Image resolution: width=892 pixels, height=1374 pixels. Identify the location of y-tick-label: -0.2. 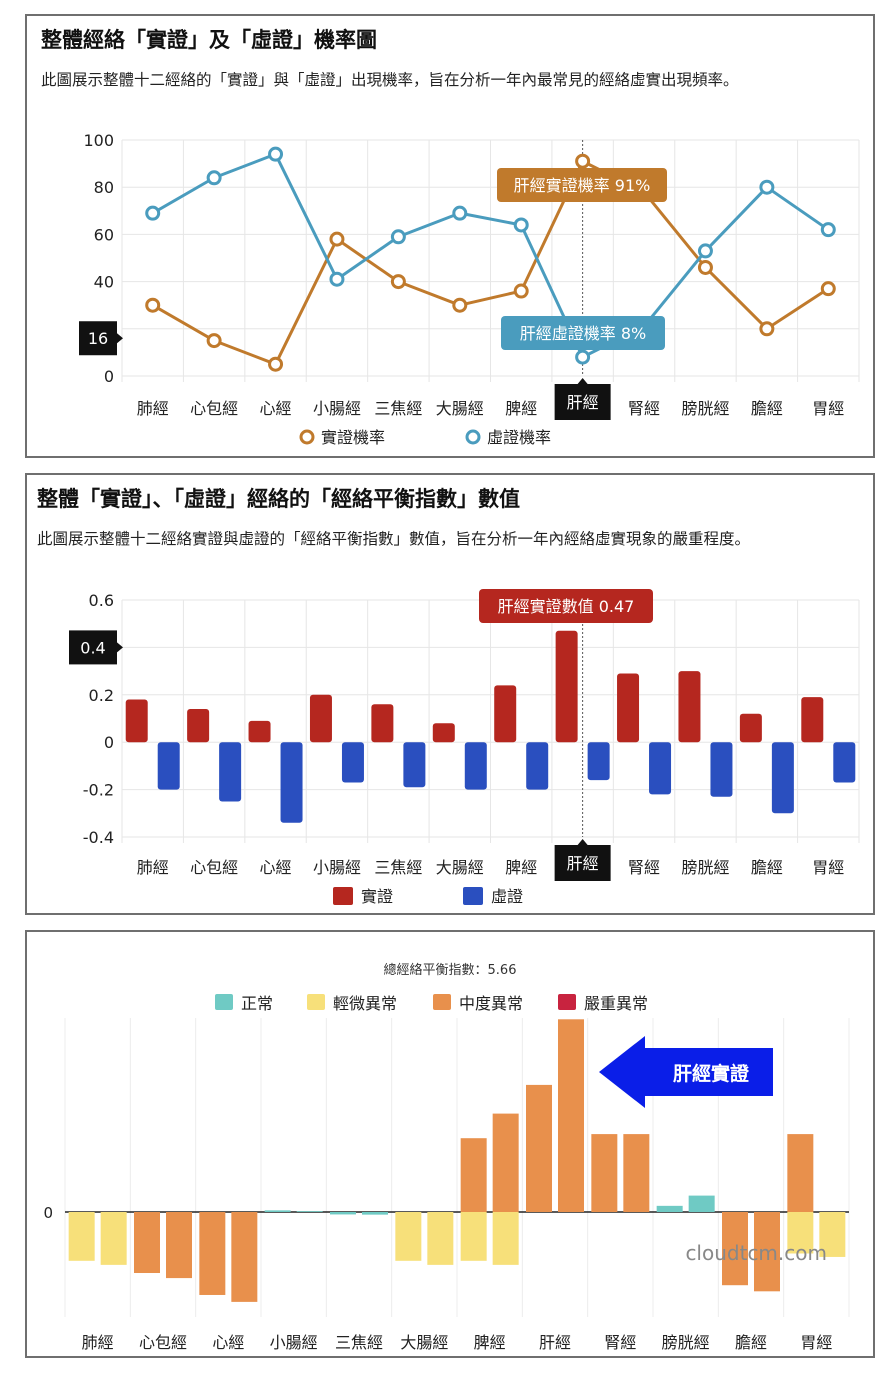
(98, 790).